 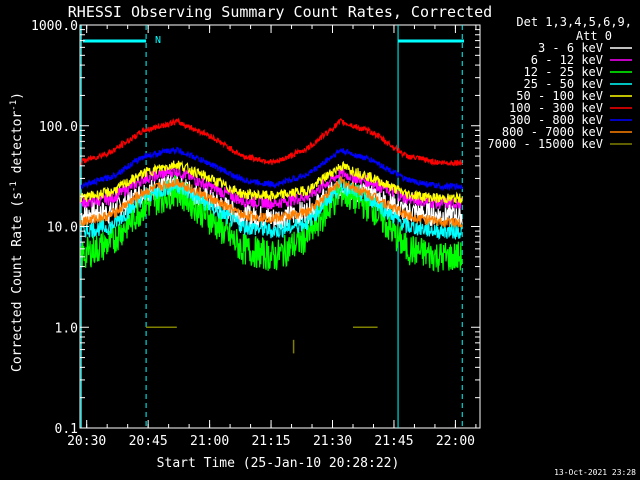 I want to click on y-label-sup1: -1, so click(x=14, y=186).